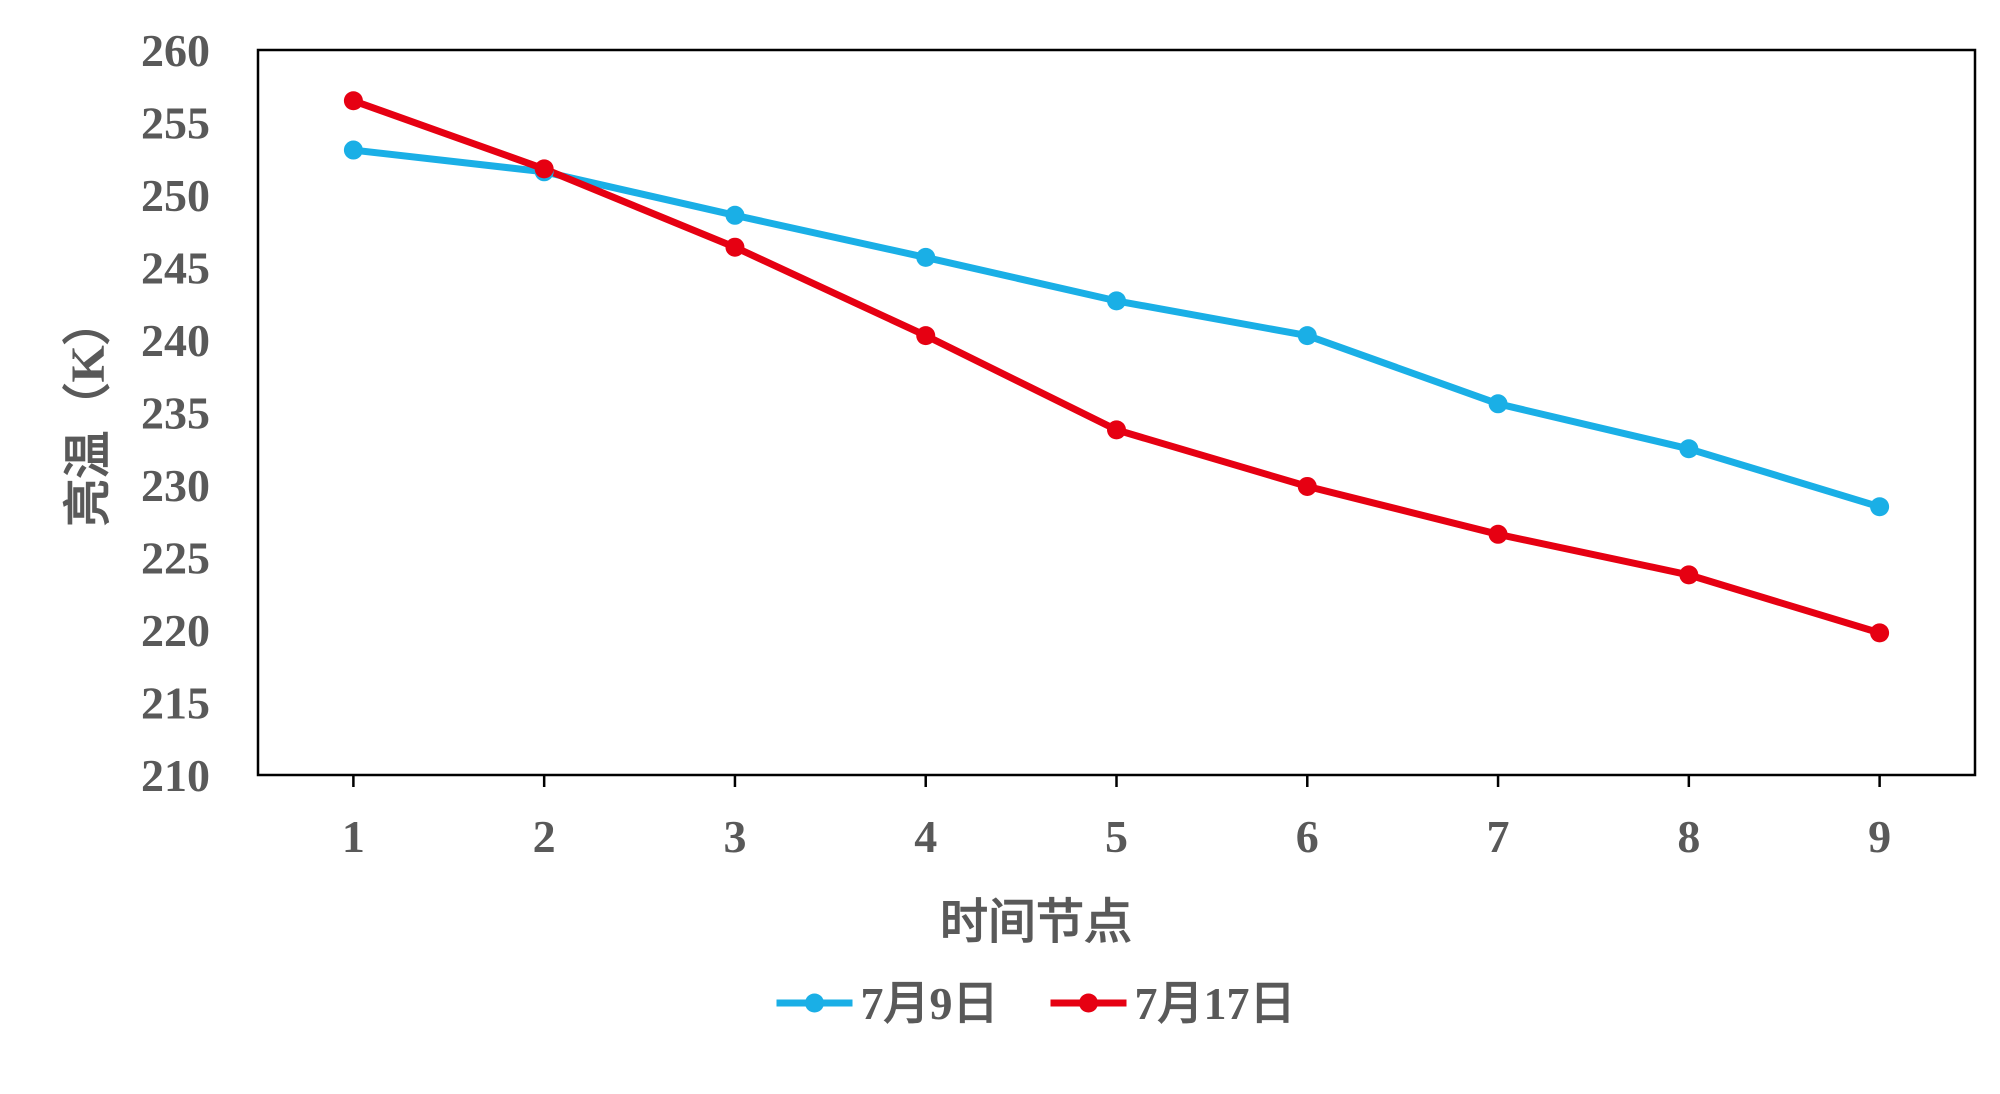 The width and height of the screenshot is (2000, 1094). What do you see at coordinates (175, 630) in the screenshot?
I see `y-tick-label: 220` at bounding box center [175, 630].